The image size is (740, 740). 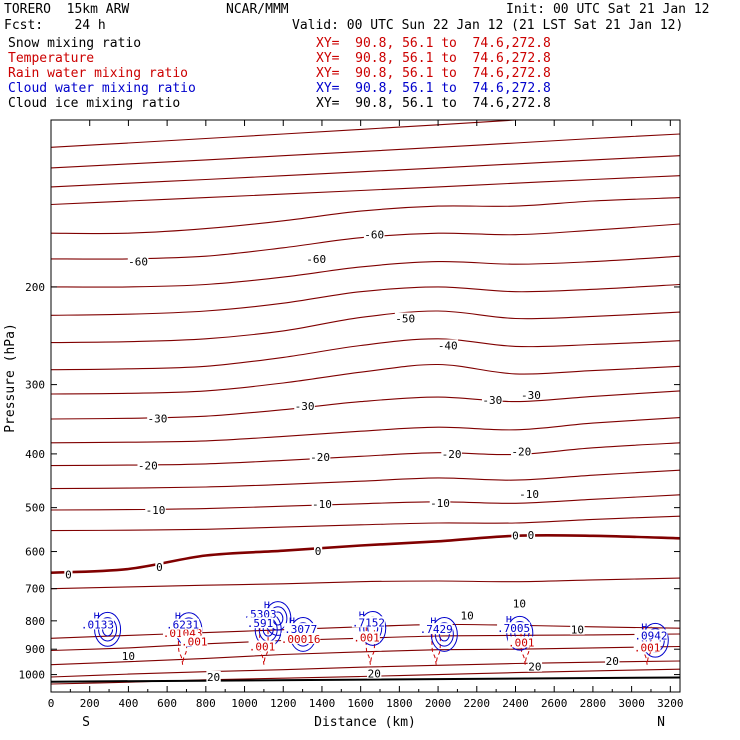 I want to click on field-xy-snow: XY= 90.8, 56.1 to 74.6,272.8, so click(x=433, y=43).